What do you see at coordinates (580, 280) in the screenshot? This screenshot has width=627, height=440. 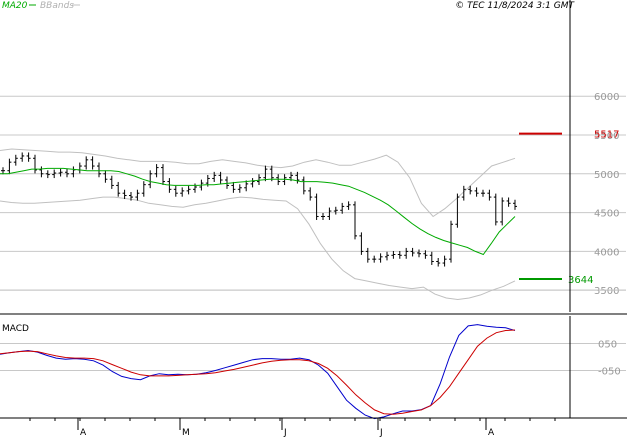 I see `support-level-label: 3644` at bounding box center [580, 280].